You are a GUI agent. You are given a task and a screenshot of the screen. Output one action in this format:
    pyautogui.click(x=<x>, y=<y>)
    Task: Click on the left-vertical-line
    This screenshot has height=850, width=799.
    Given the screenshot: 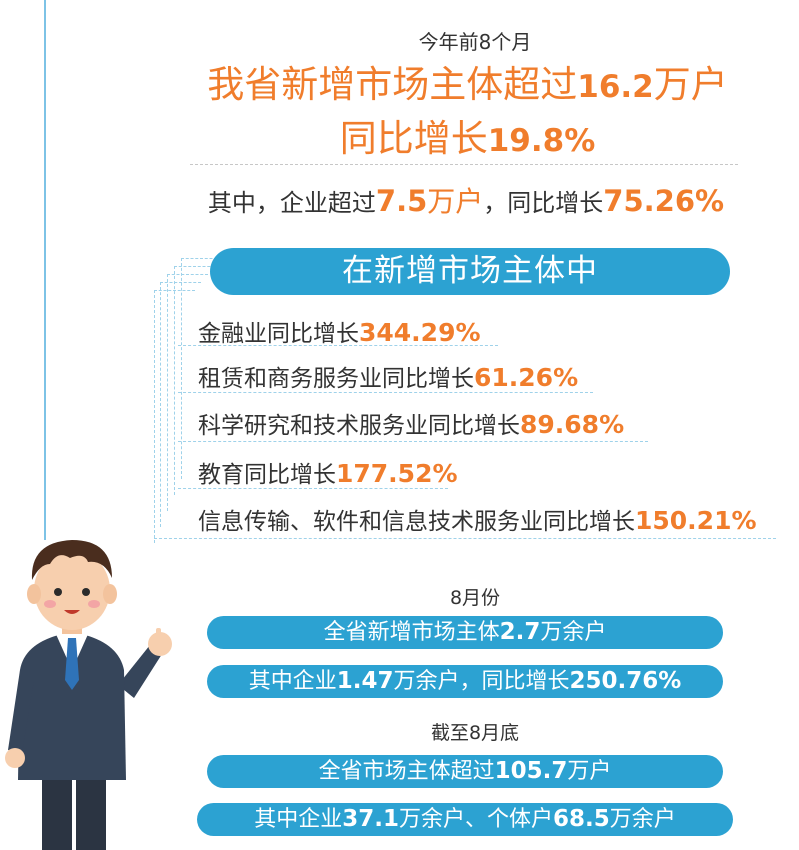 What is the action you would take?
    pyautogui.click(x=45, y=270)
    